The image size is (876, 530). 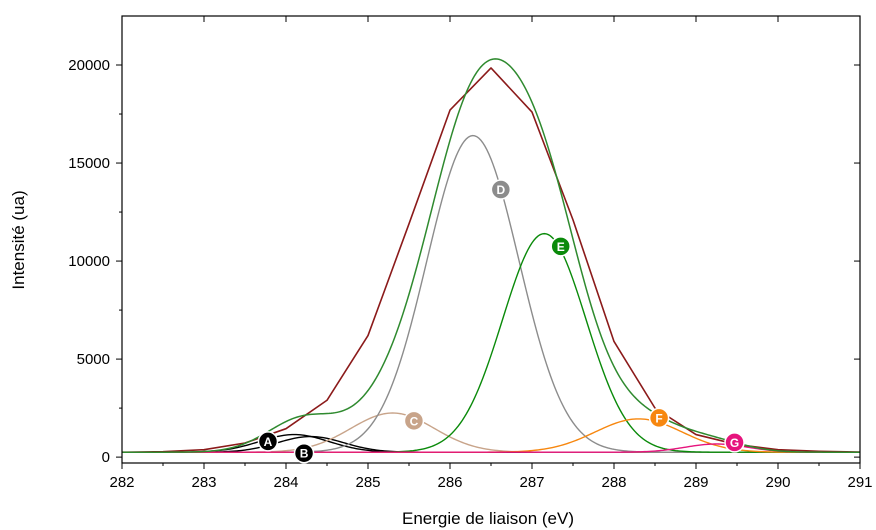 I want to click on peak-marker-c: C, so click(x=414, y=421).